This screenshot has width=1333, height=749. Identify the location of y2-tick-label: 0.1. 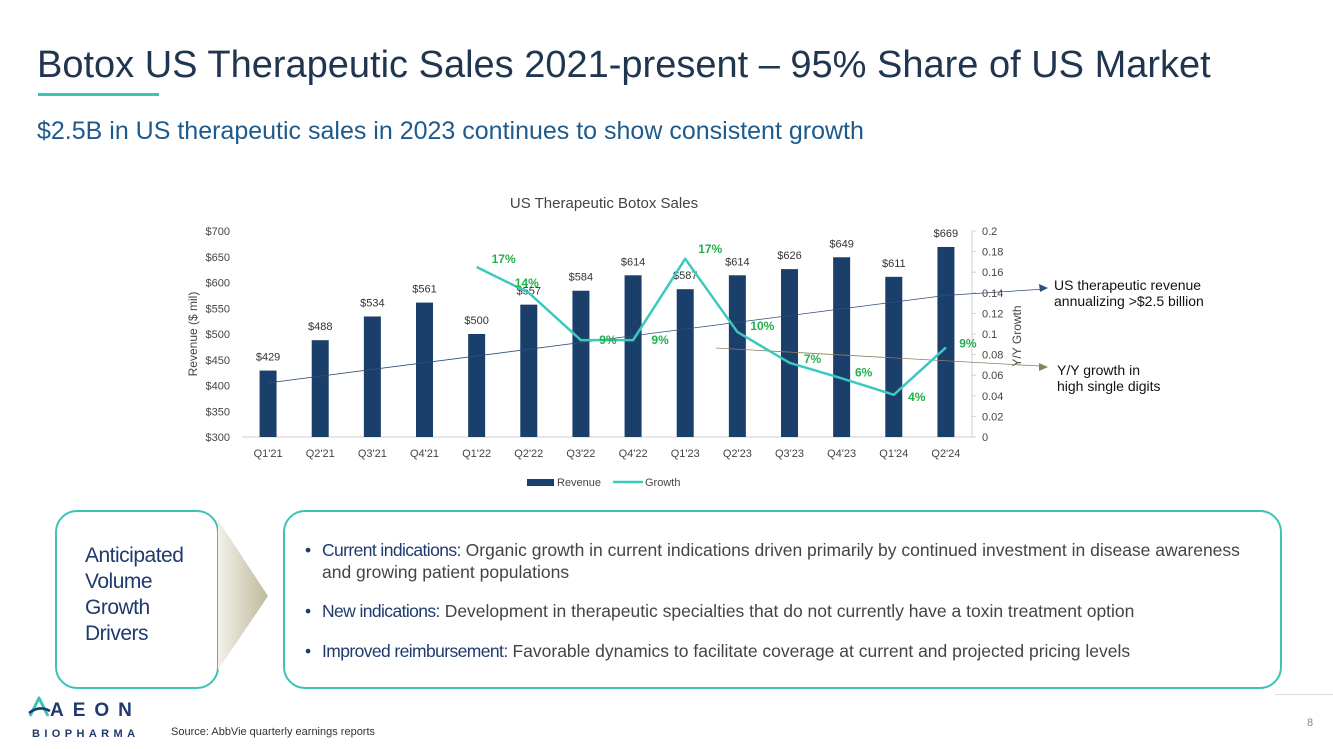
(989, 335).